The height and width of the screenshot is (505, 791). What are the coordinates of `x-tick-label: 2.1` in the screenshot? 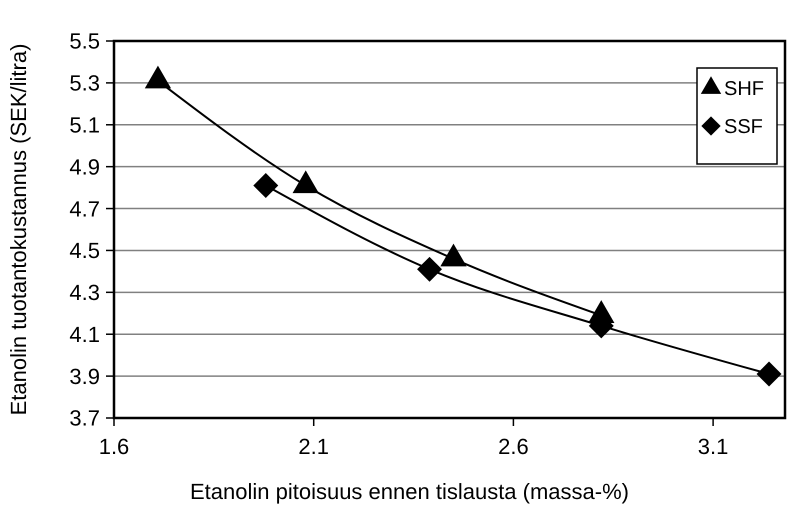 It's located at (313, 446).